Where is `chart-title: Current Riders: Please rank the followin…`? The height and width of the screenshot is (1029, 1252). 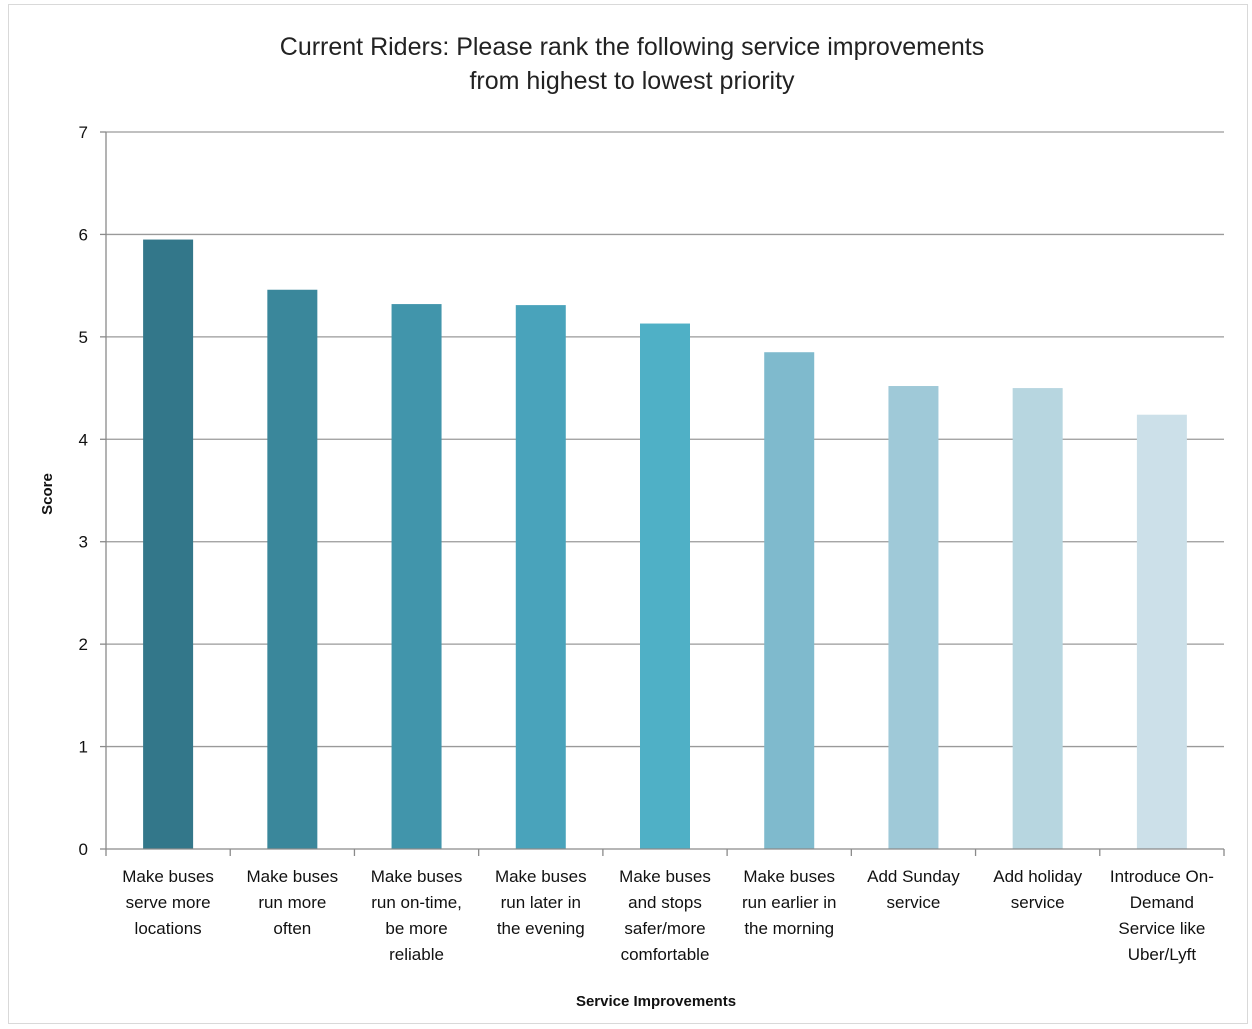 chart-title: Current Riders: Please rank the followin… is located at coordinates (632, 64).